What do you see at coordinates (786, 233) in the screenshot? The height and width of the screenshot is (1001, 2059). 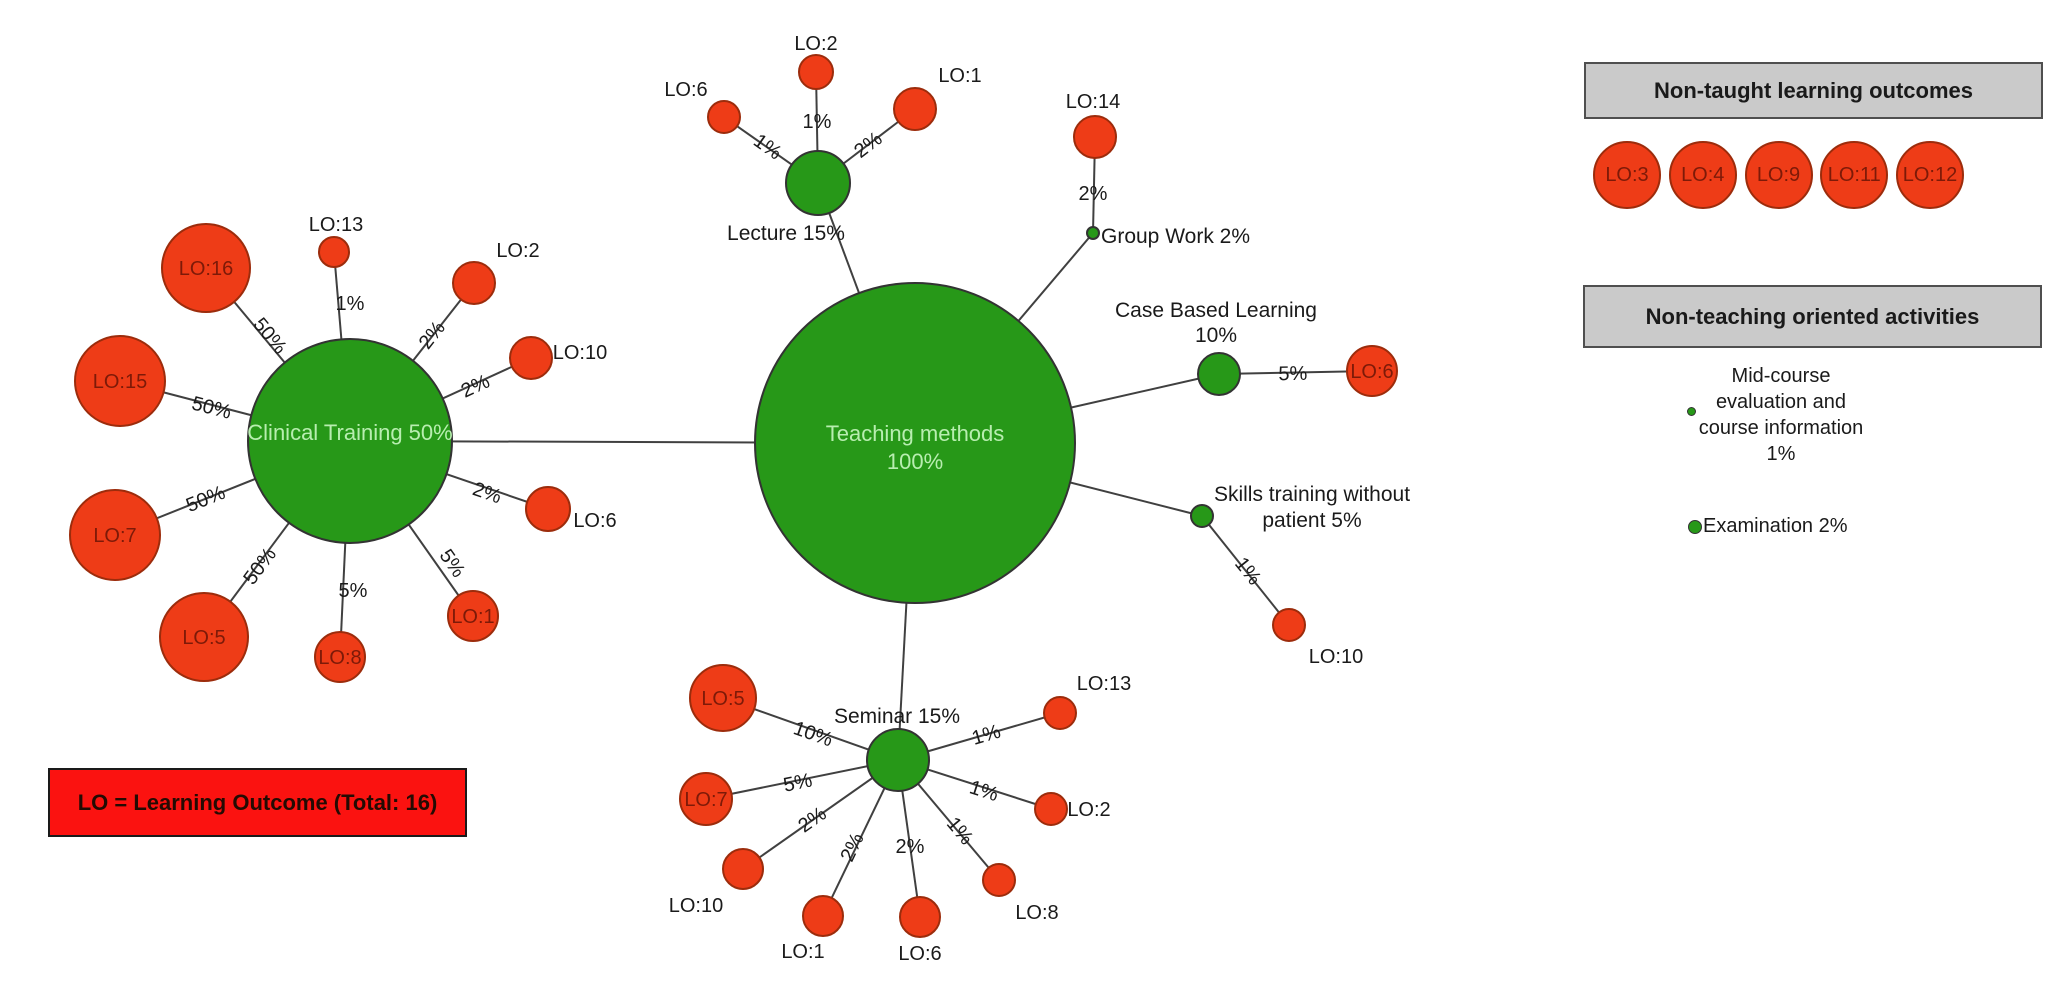 I see `method-label-lecture: Lecture 15%` at bounding box center [786, 233].